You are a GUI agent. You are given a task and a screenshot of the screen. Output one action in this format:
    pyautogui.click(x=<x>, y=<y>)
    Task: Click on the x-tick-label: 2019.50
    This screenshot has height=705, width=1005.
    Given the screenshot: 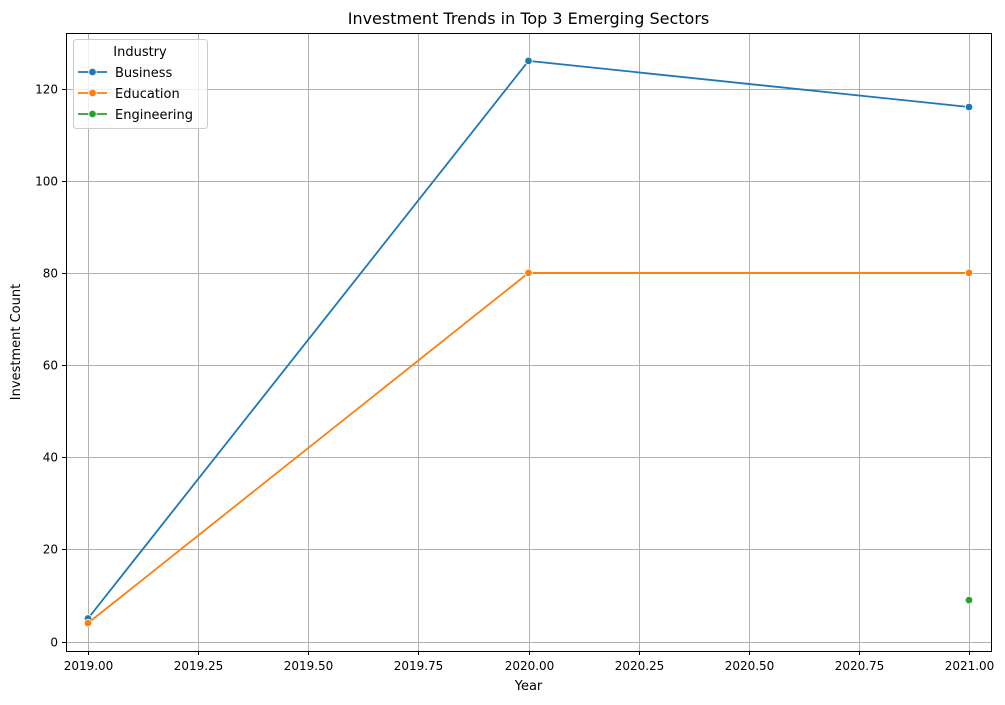 What is the action you would take?
    pyautogui.click(x=309, y=666)
    